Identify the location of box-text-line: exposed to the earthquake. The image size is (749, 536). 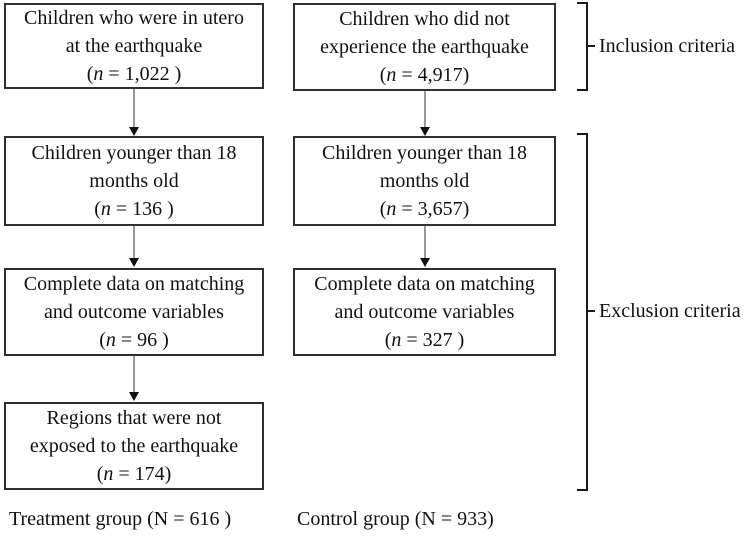
(134, 446).